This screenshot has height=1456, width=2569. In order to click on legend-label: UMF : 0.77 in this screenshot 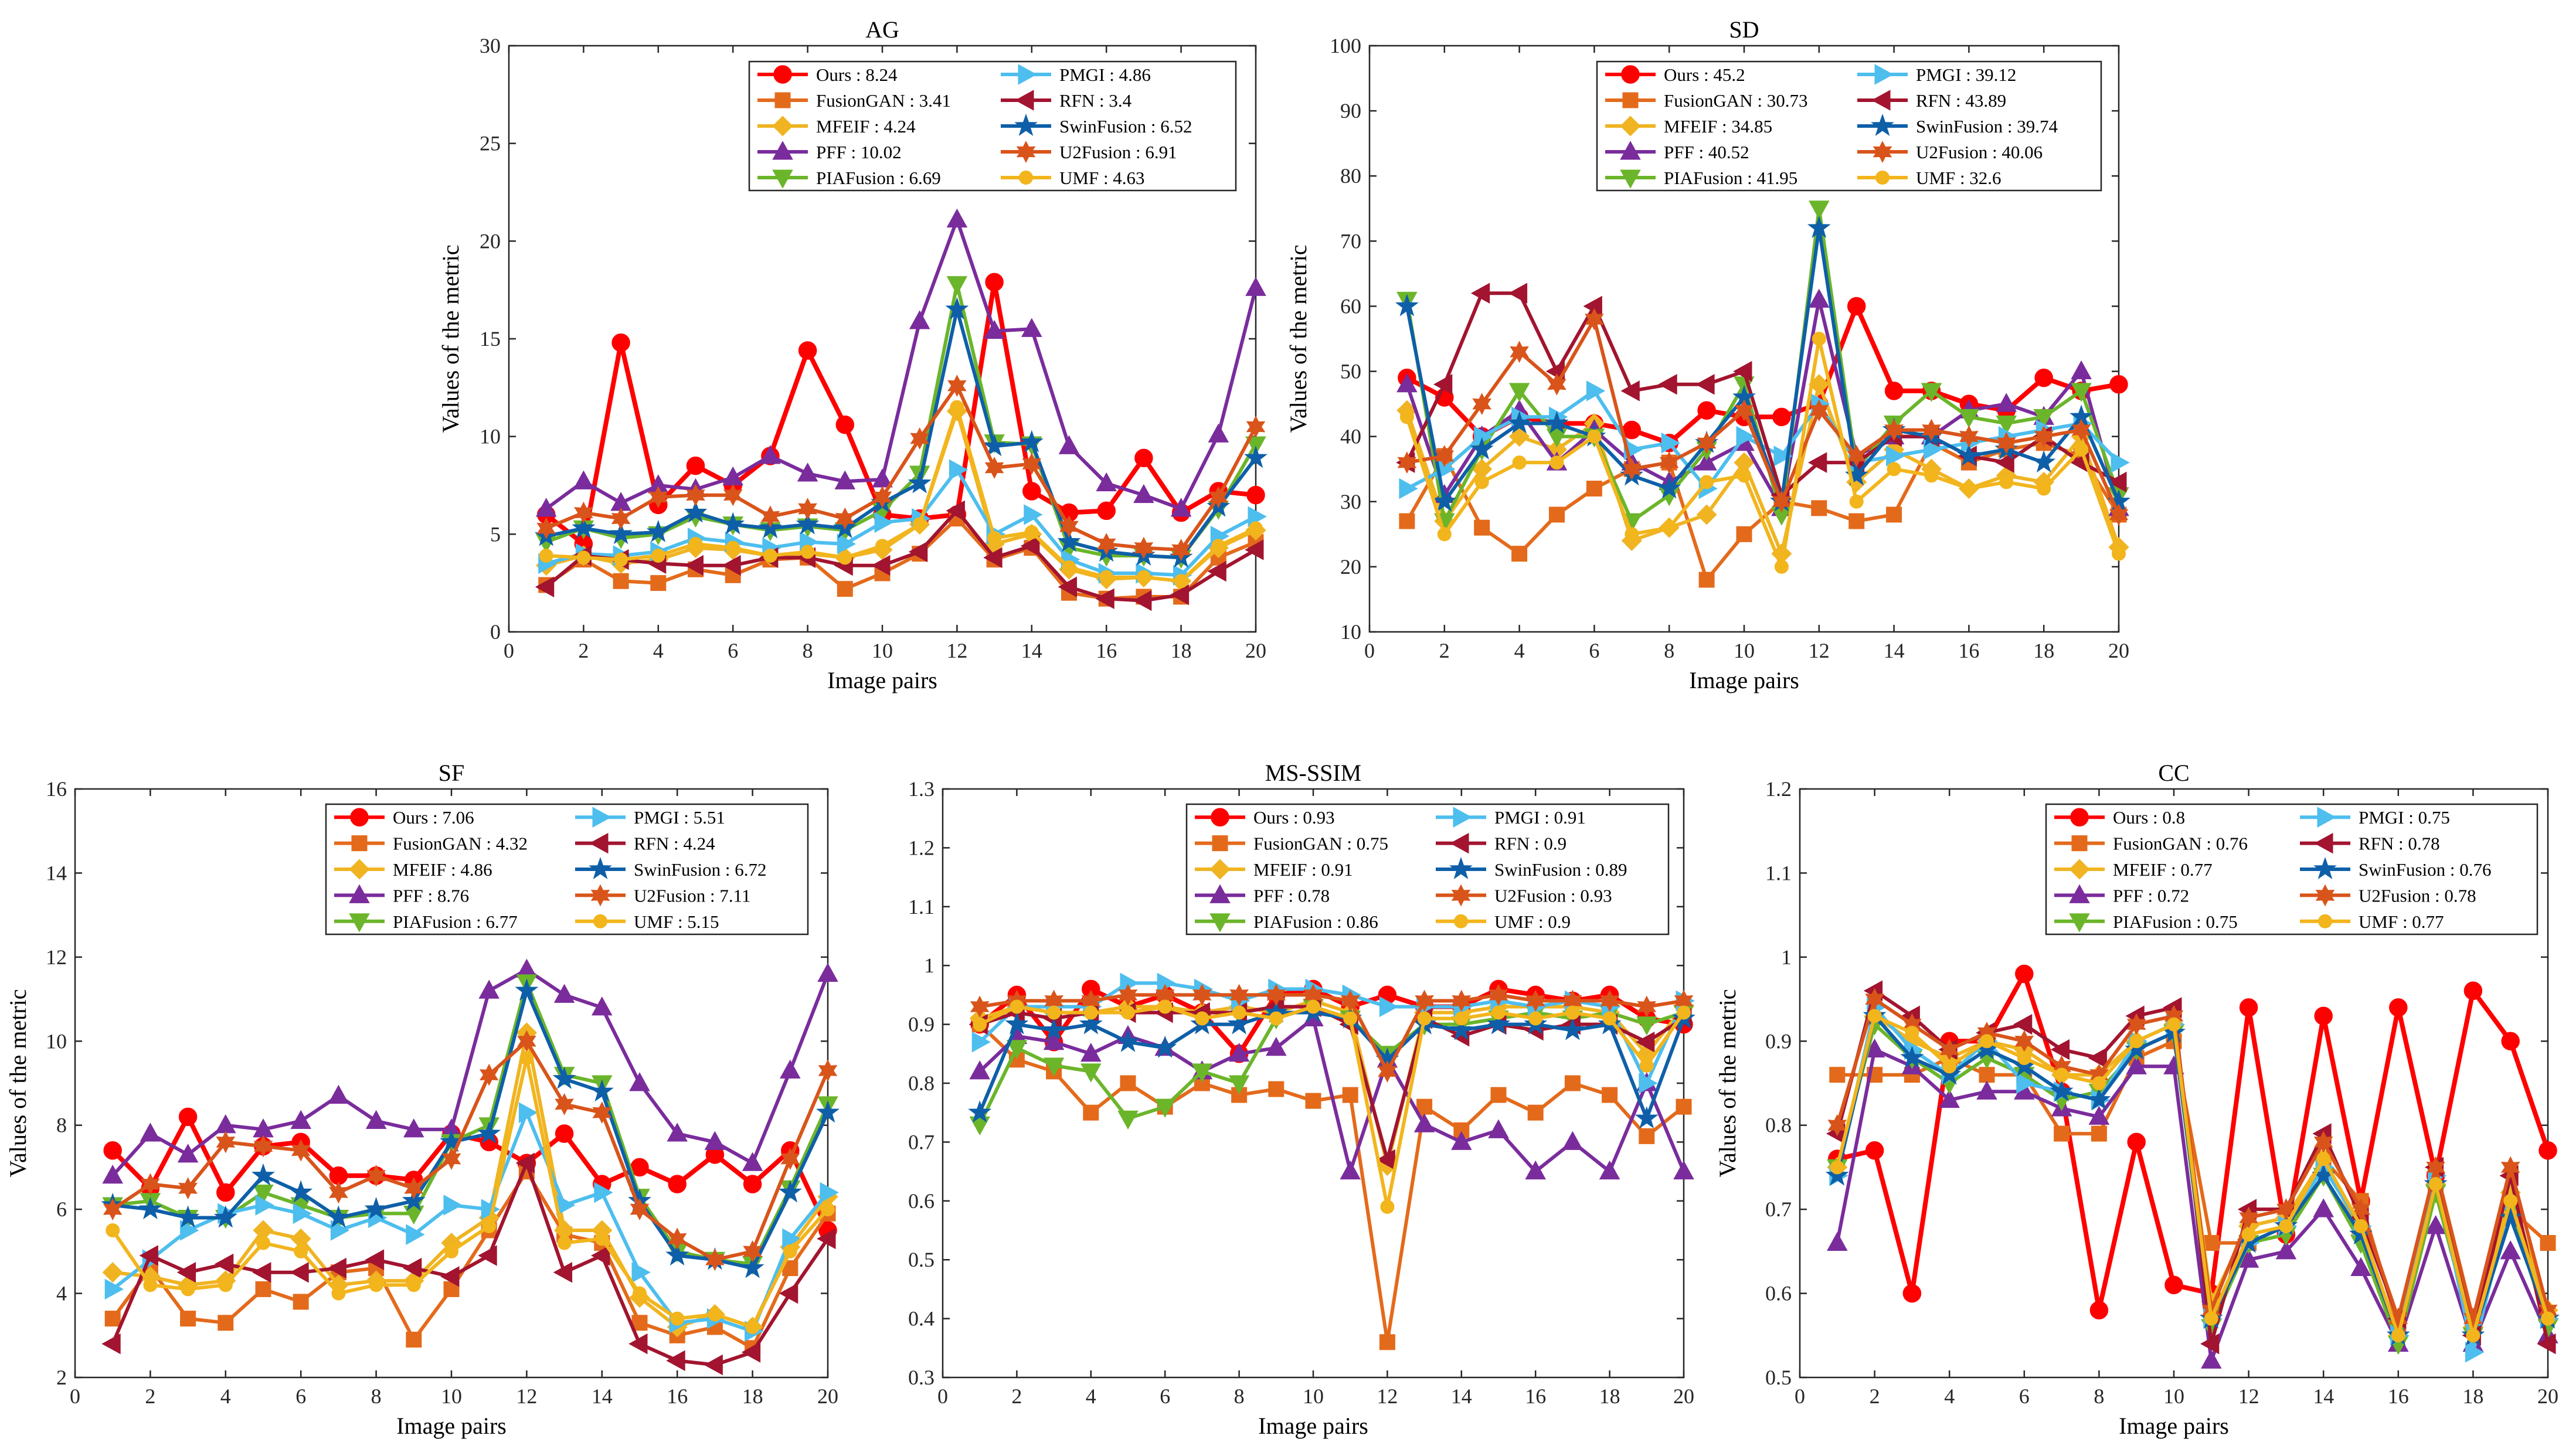, I will do `click(2402, 921)`.